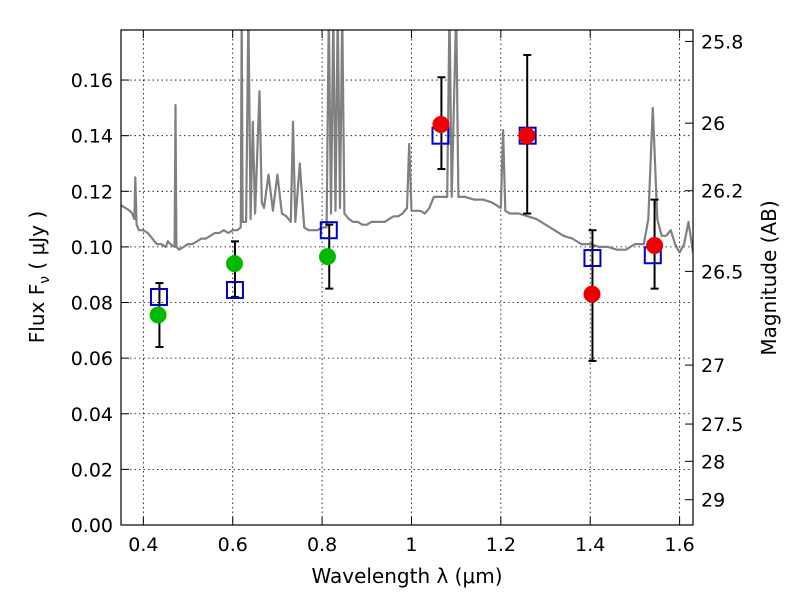 The image size is (800, 600). What do you see at coordinates (92, 415) in the screenshot?
I see `y-tick-label: 0.04` at bounding box center [92, 415].